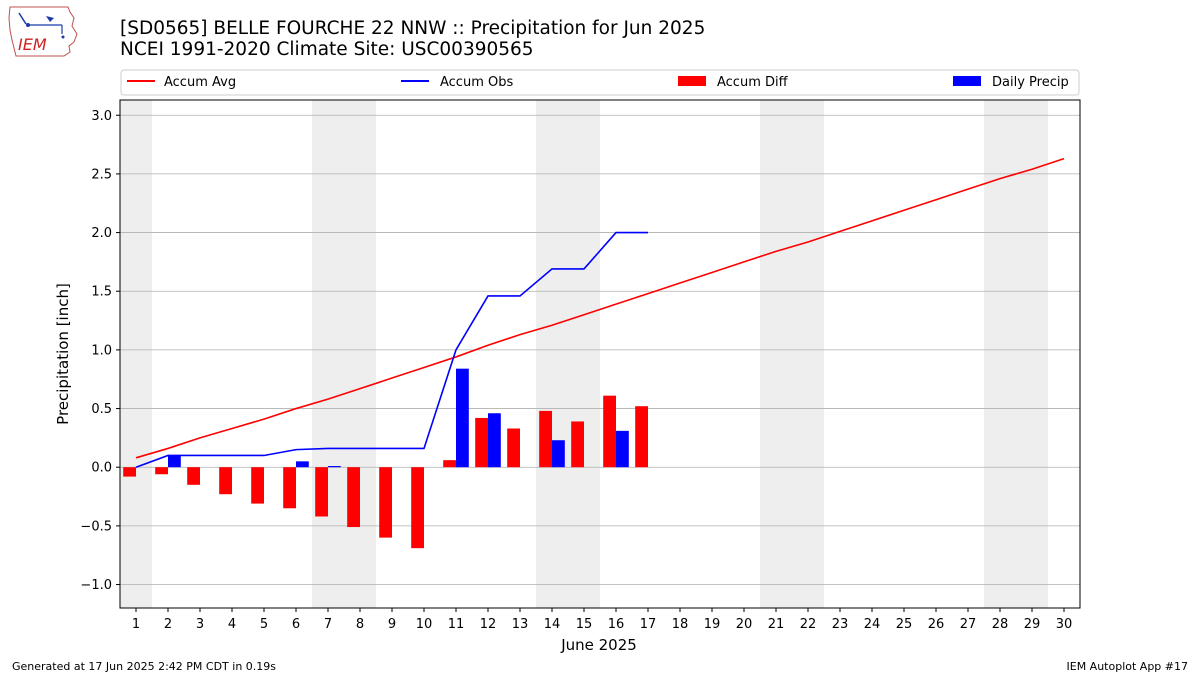 The height and width of the screenshot is (675, 1200). I want to click on y-tick-label: 1.0, so click(101, 350).